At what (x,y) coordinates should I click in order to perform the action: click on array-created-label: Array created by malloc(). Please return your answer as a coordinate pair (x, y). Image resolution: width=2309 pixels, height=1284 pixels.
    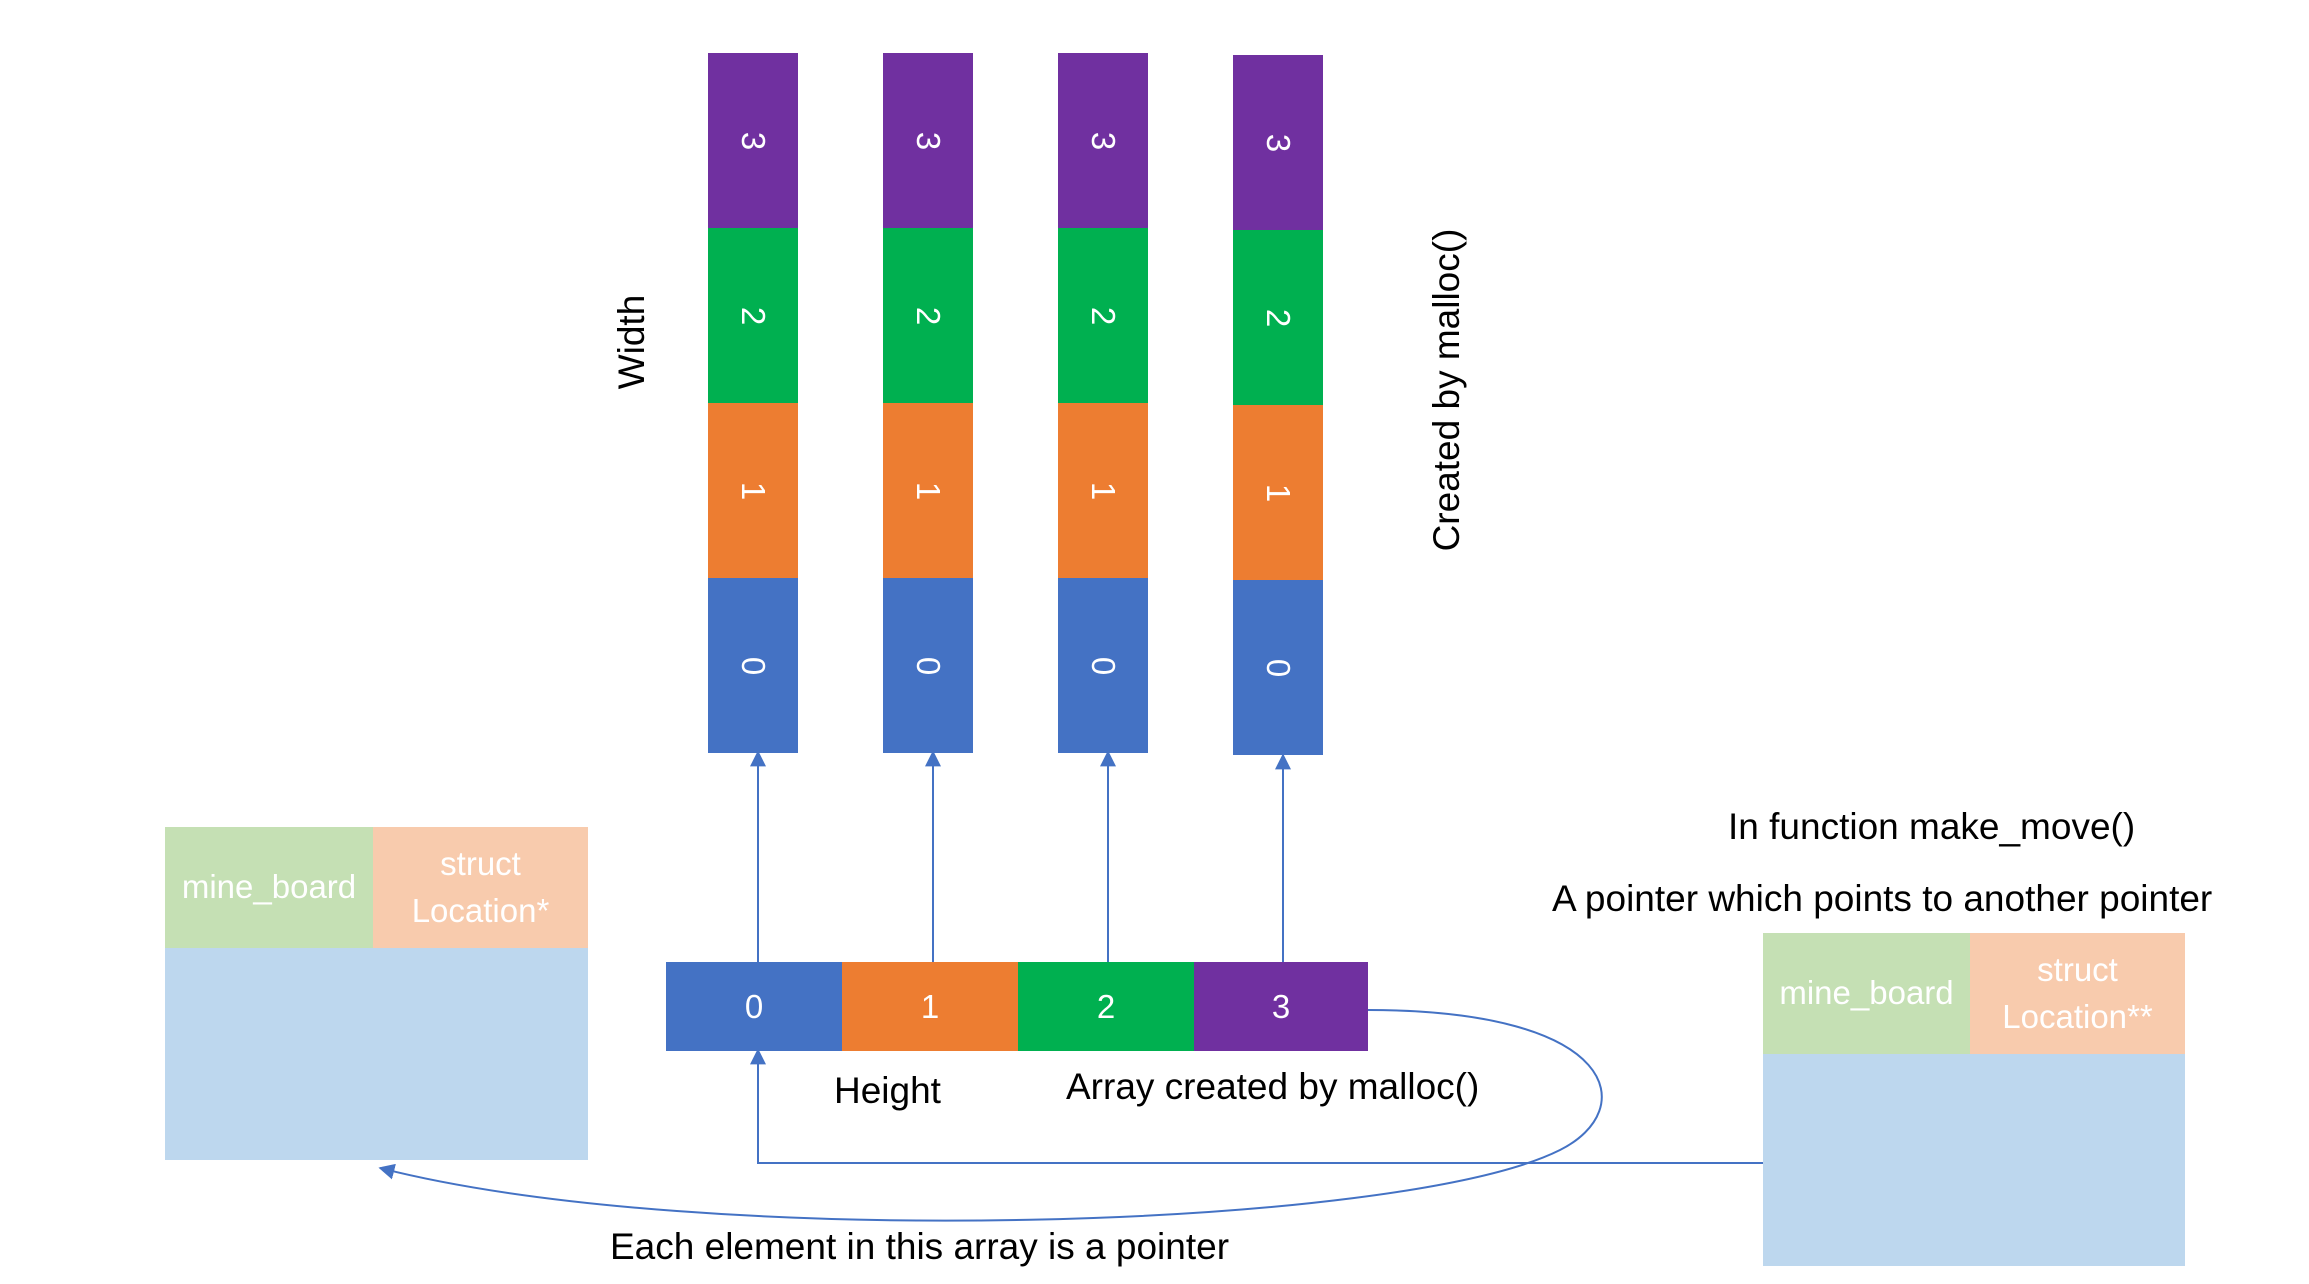
    Looking at the image, I should click on (1273, 1086).